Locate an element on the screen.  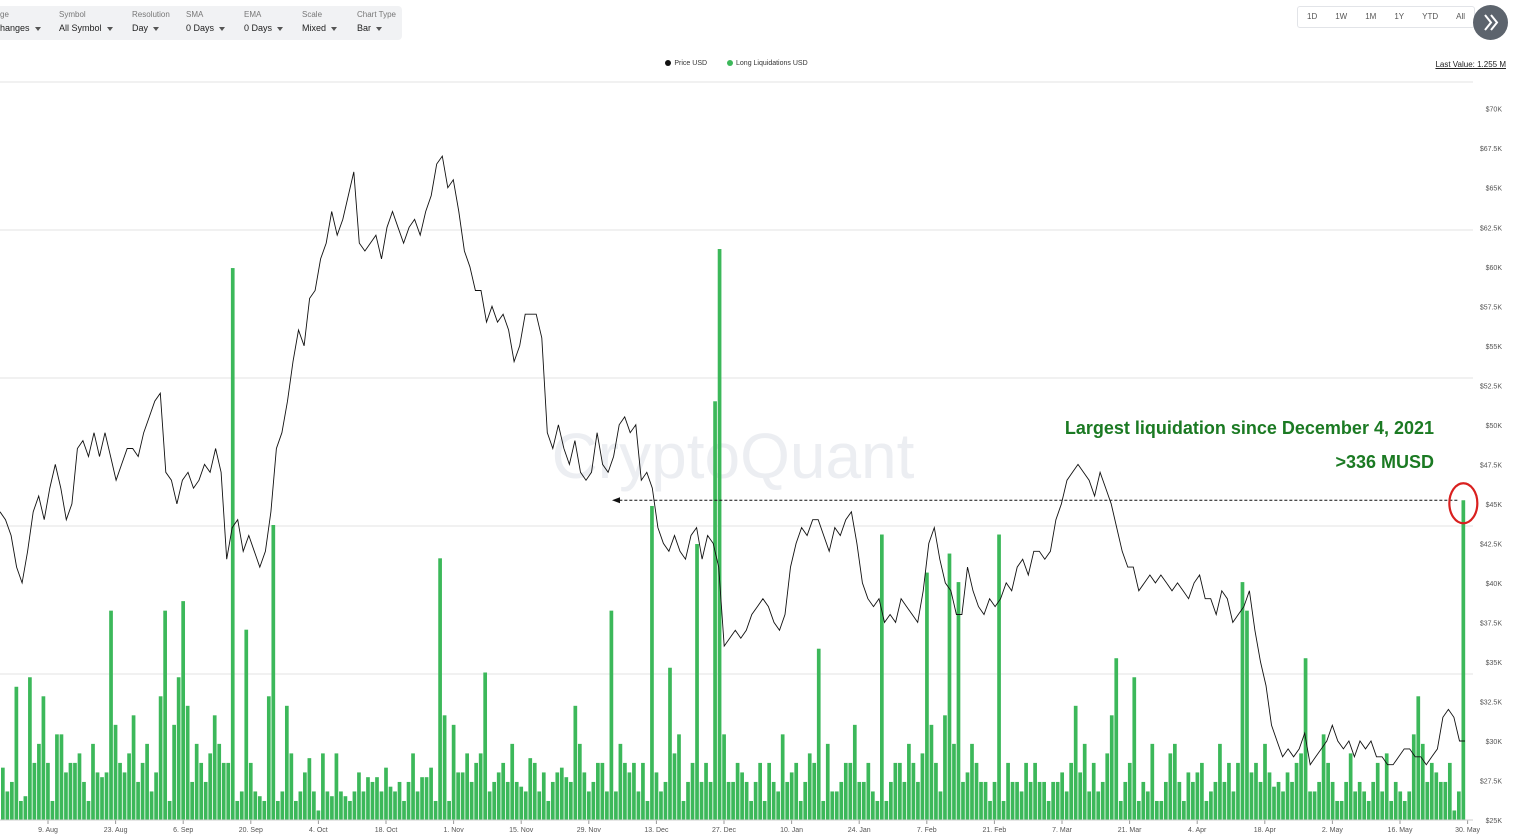
y-tick-label: $55K is located at coordinates (1494, 347).